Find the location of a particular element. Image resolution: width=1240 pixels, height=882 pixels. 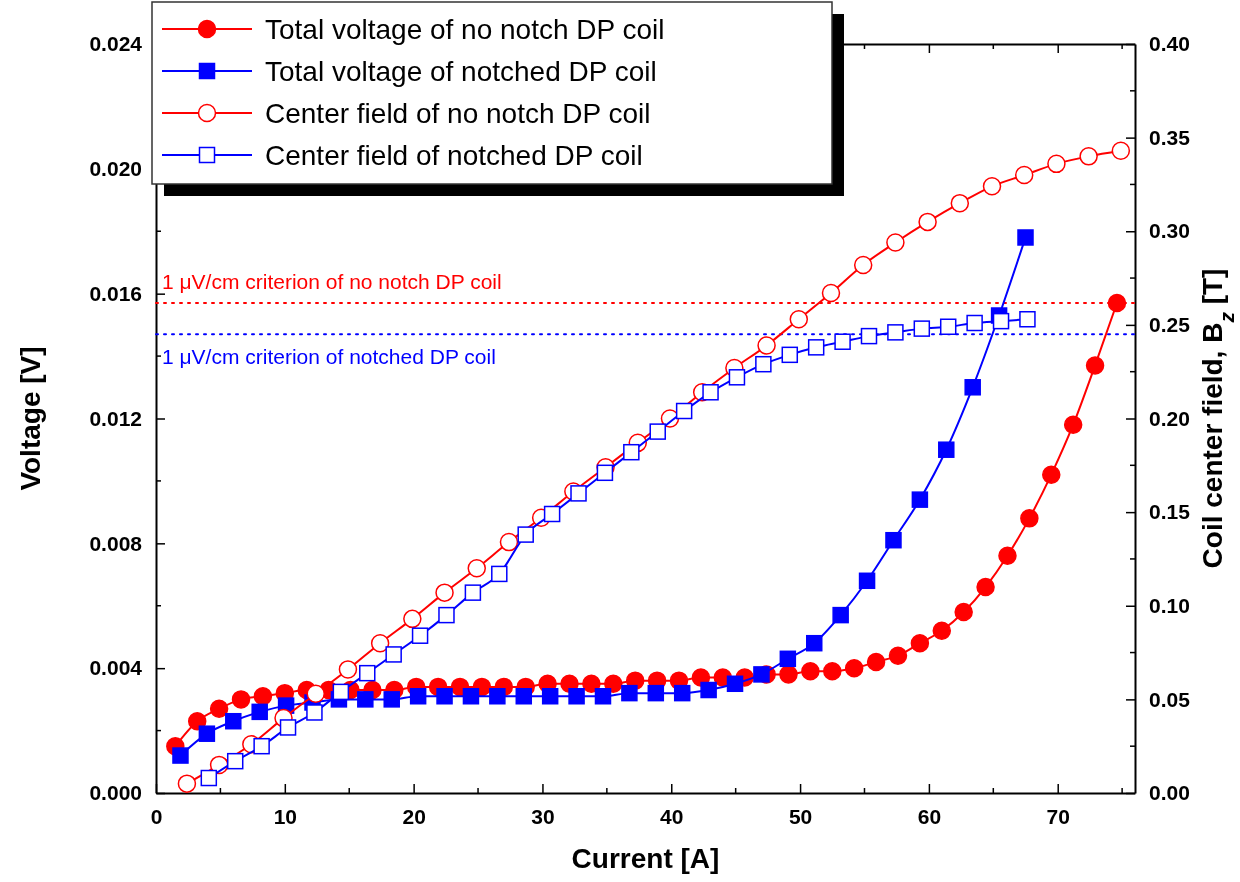

y2-tick-label: 0.20 is located at coordinates (1169, 418).